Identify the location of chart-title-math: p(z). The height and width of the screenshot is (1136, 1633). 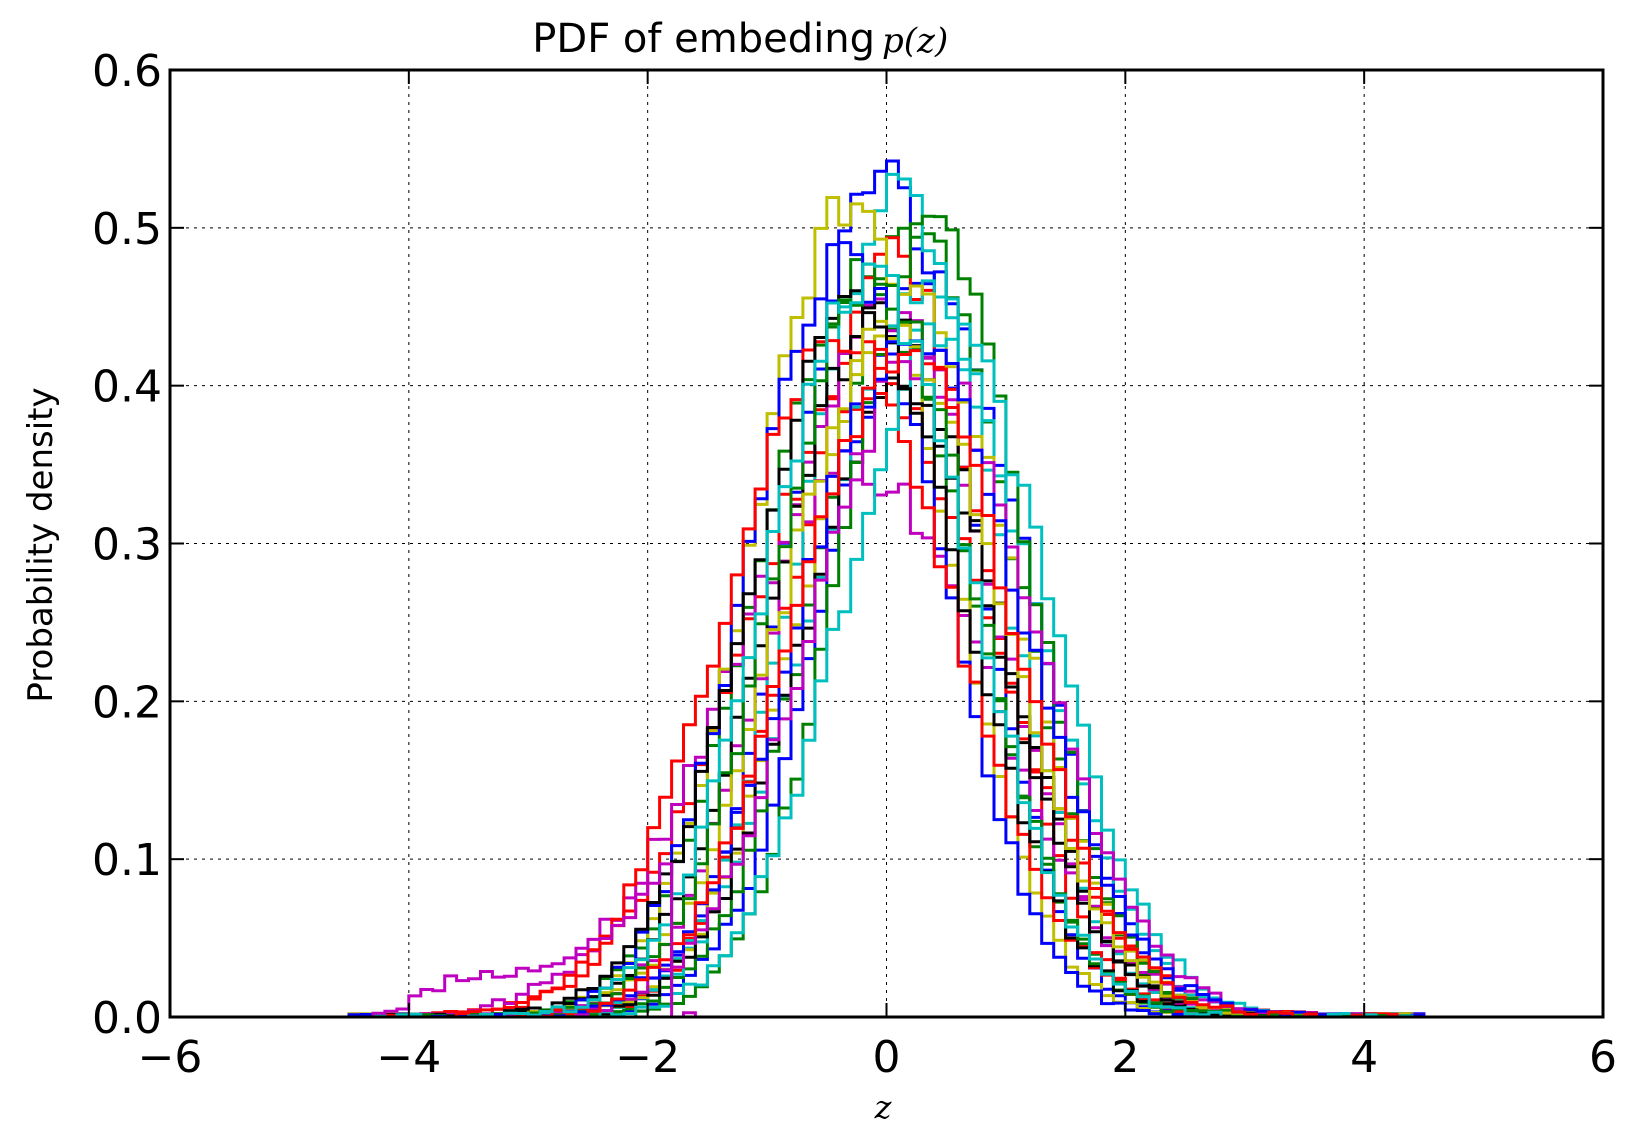
(915, 41).